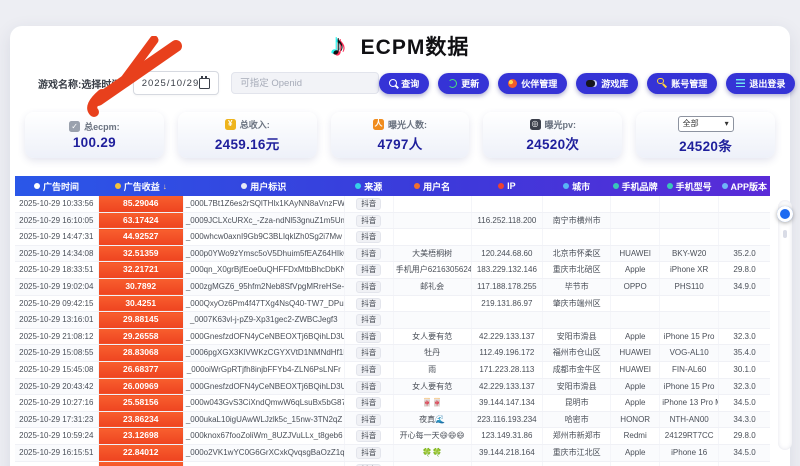 The width and height of the screenshot is (800, 466). What do you see at coordinates (264, 387) in the screenshot?
I see `cell-uid: _000GnesfzdOFN4yCeNBEOXTj6BQihLD3U7` at bounding box center [264, 387].